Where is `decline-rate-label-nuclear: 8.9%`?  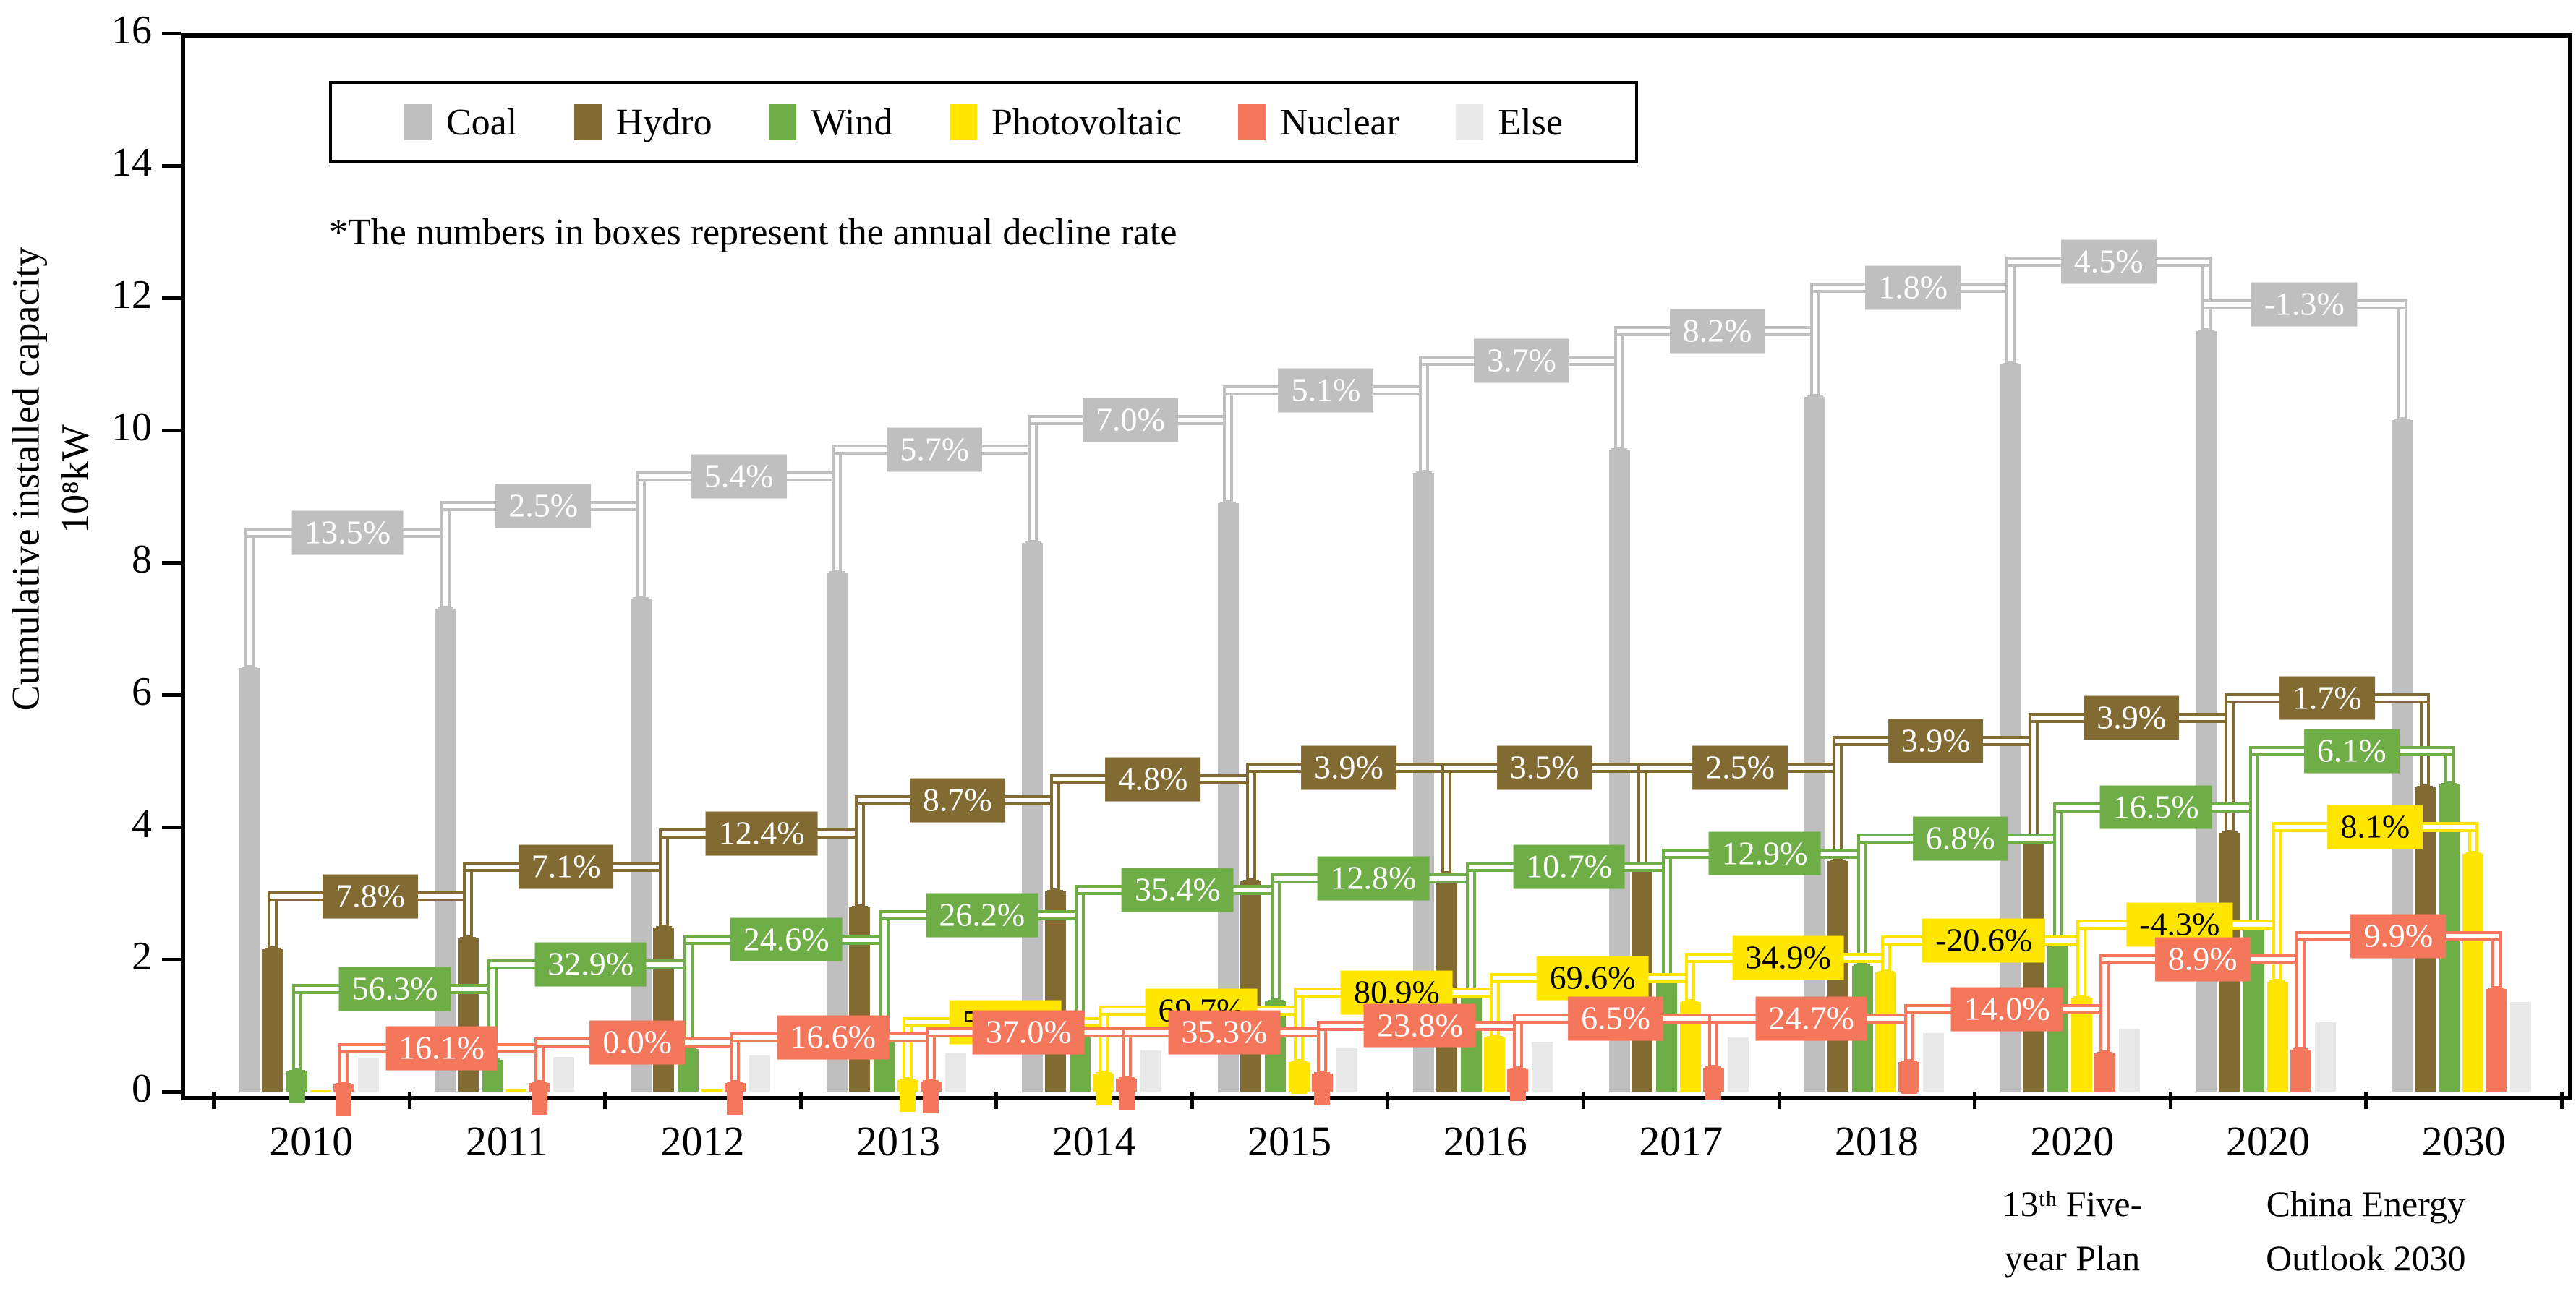 decline-rate-label-nuclear: 8.9% is located at coordinates (2202, 959).